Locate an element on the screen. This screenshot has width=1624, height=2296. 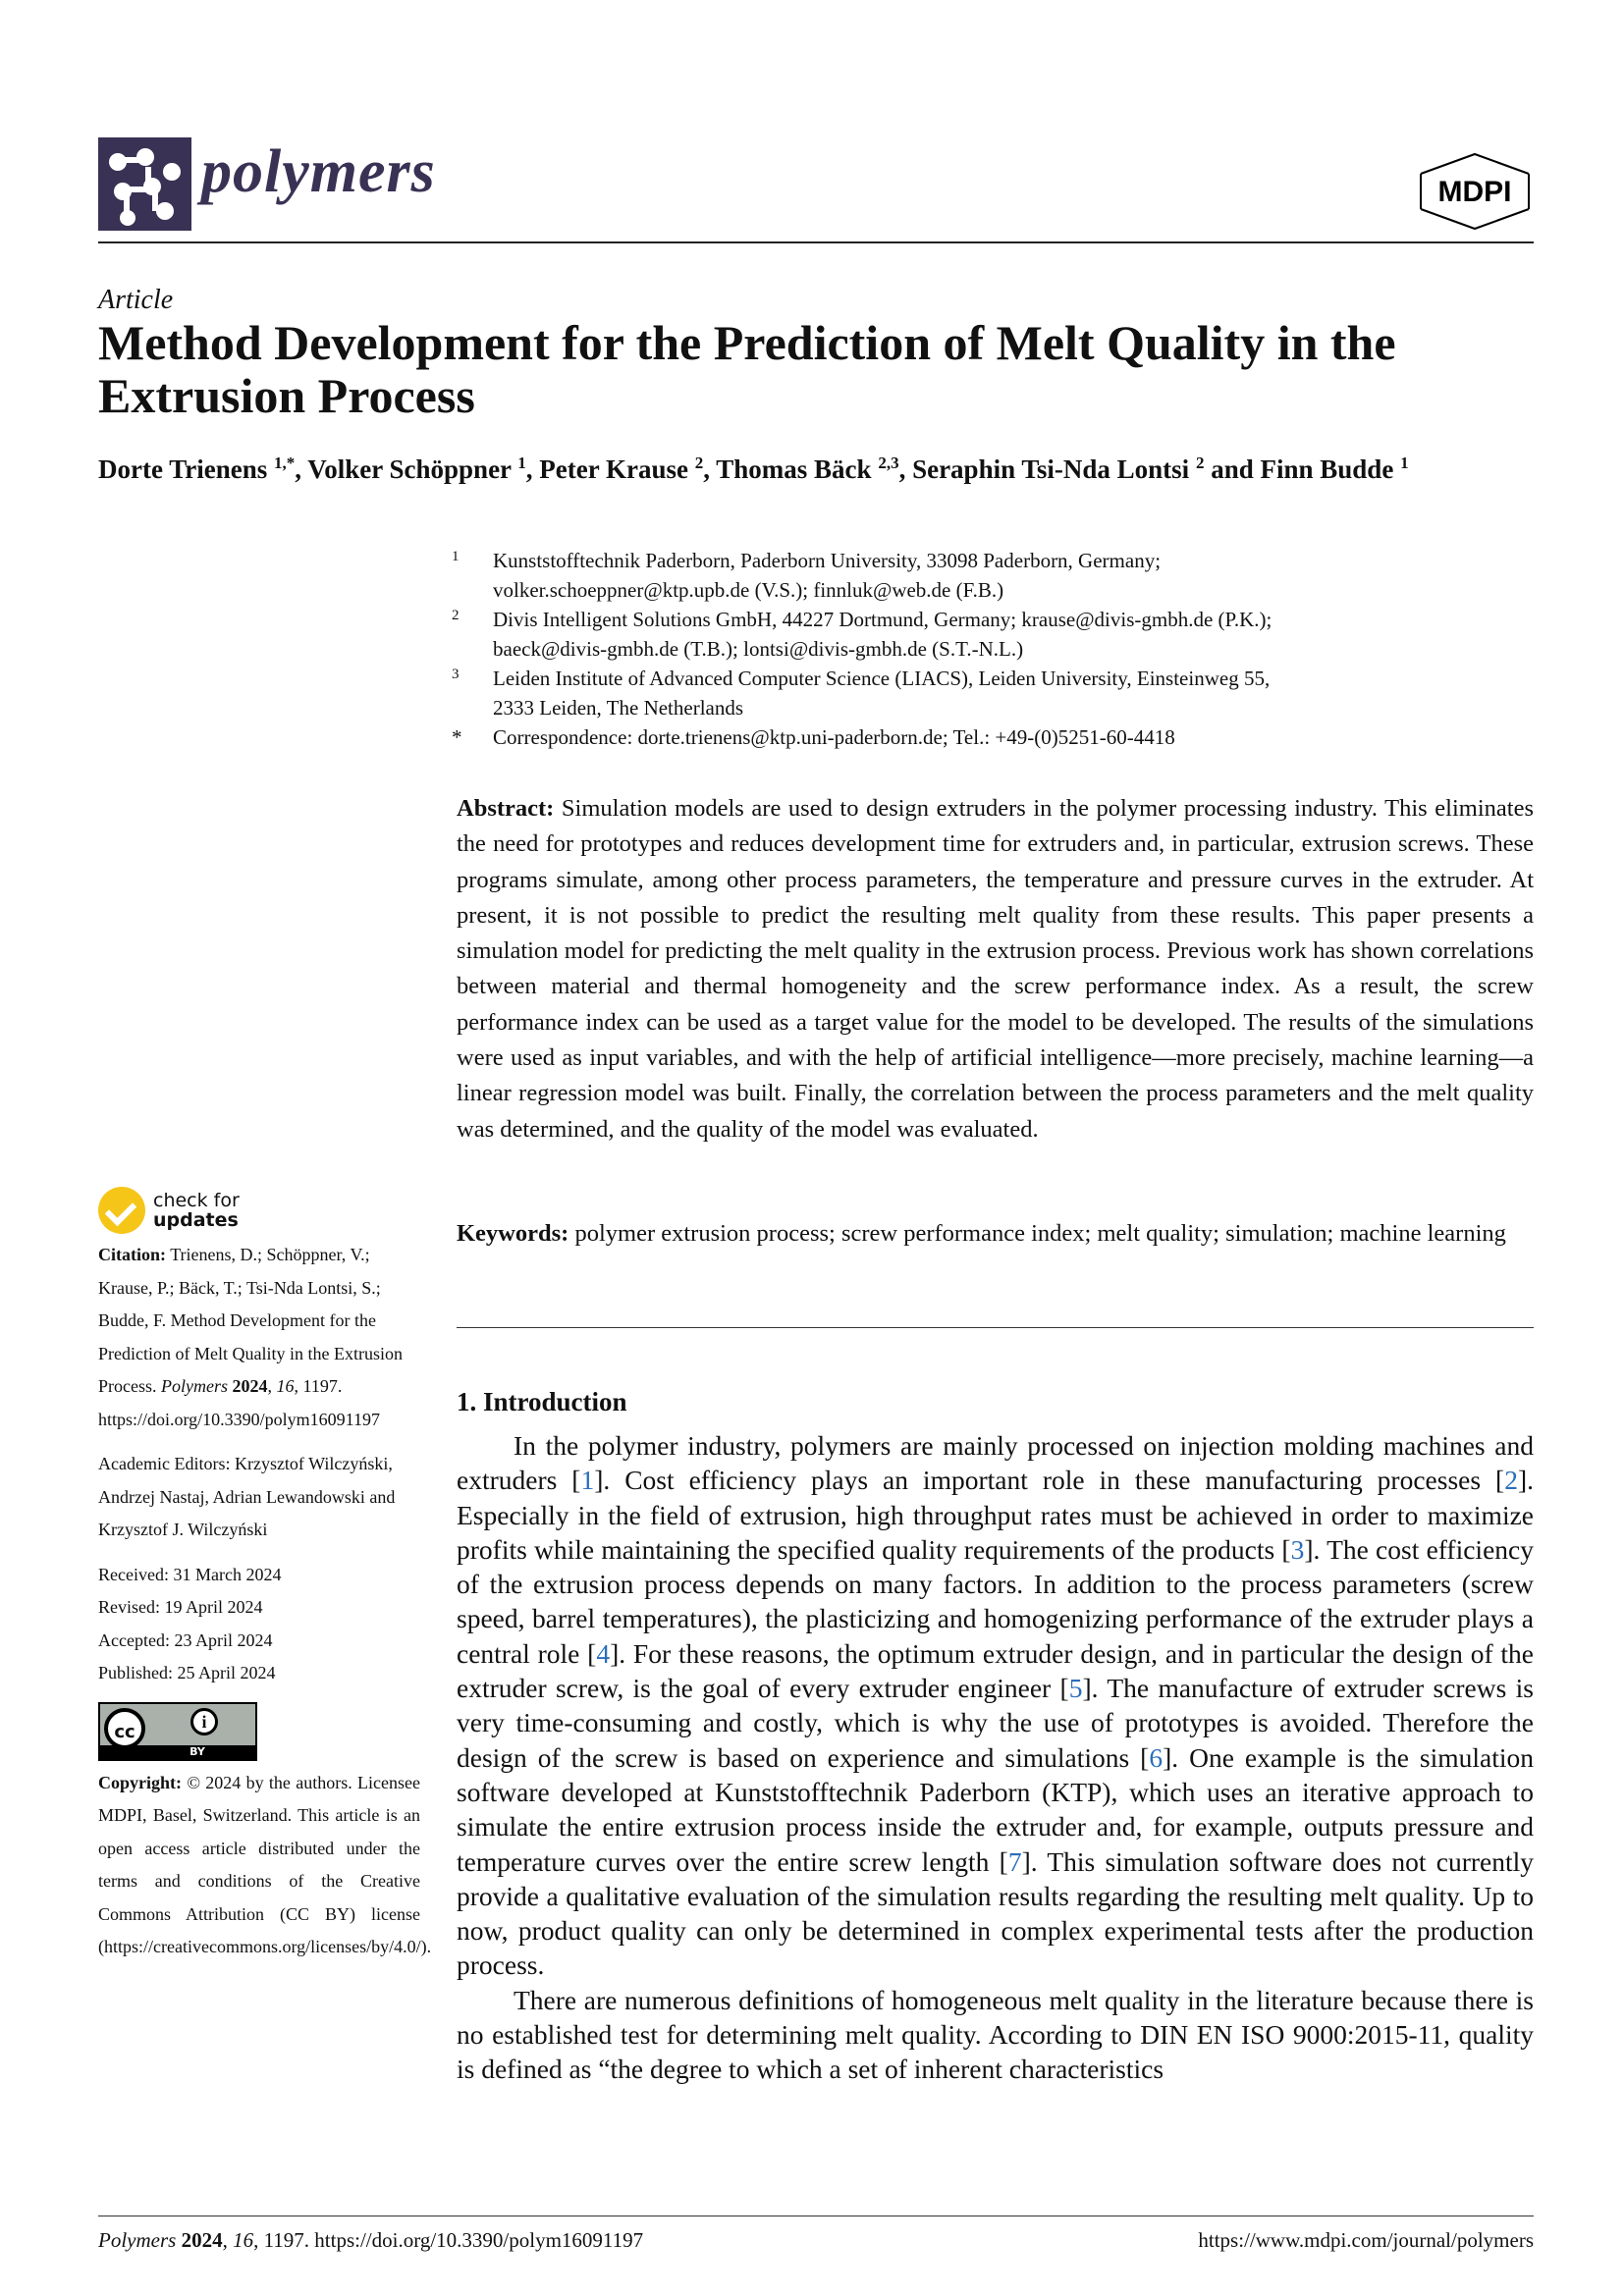
author-name: Dorte Trienens is located at coordinates (186, 469).